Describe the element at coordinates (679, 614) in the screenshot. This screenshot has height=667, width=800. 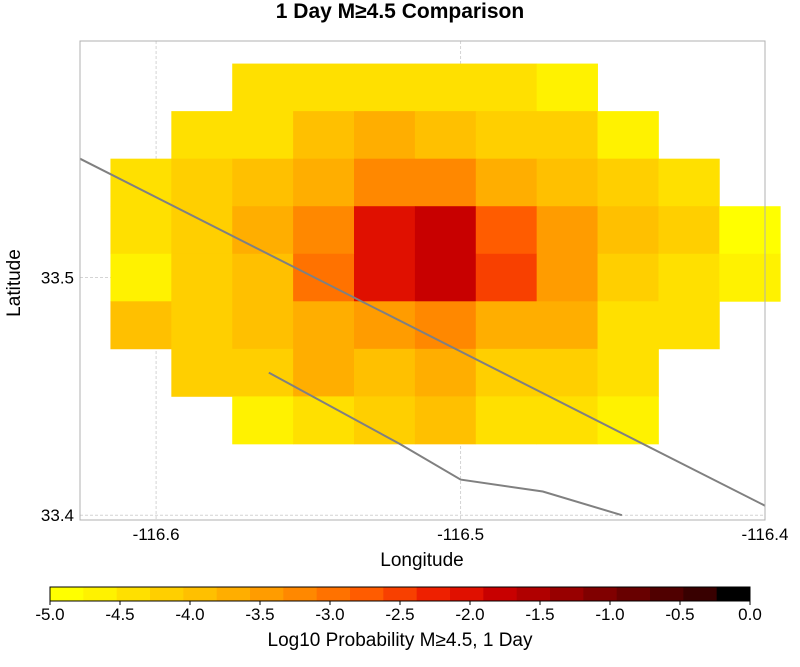
I see `colorbar-tick-label: -0.5` at that location.